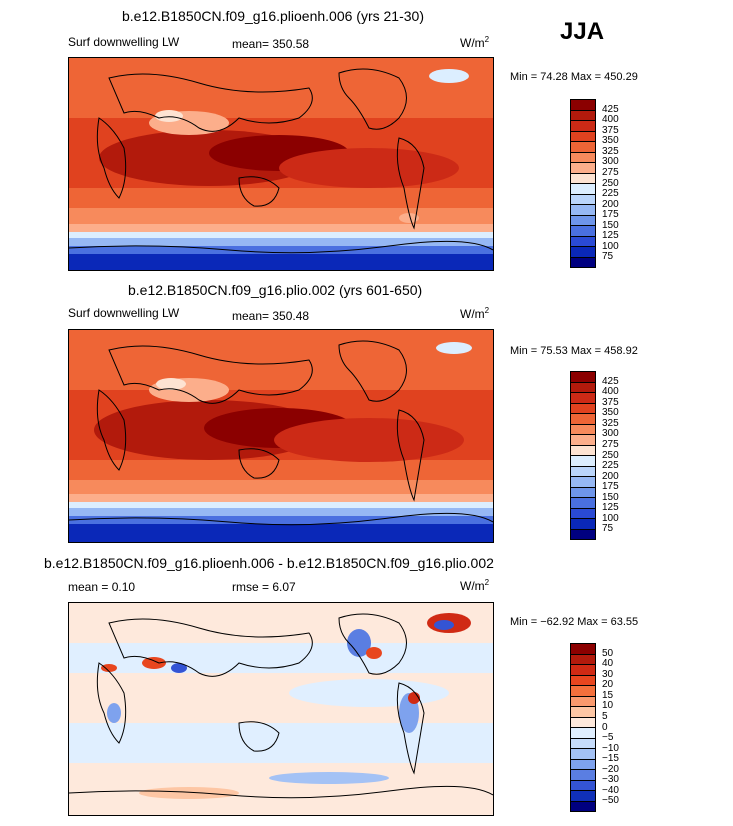 The height and width of the screenshot is (826, 733). Describe the element at coordinates (264, 587) in the screenshot. I see `panel-3-rmse: rmse = 6.07` at that location.